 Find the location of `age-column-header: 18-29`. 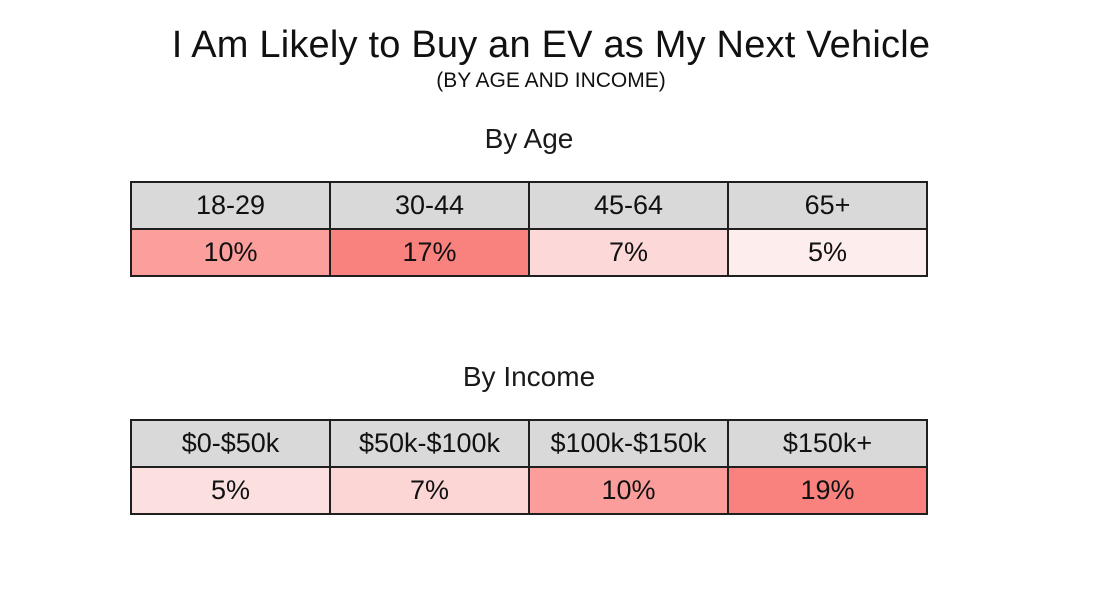

age-column-header: 18-29 is located at coordinates (230, 205).